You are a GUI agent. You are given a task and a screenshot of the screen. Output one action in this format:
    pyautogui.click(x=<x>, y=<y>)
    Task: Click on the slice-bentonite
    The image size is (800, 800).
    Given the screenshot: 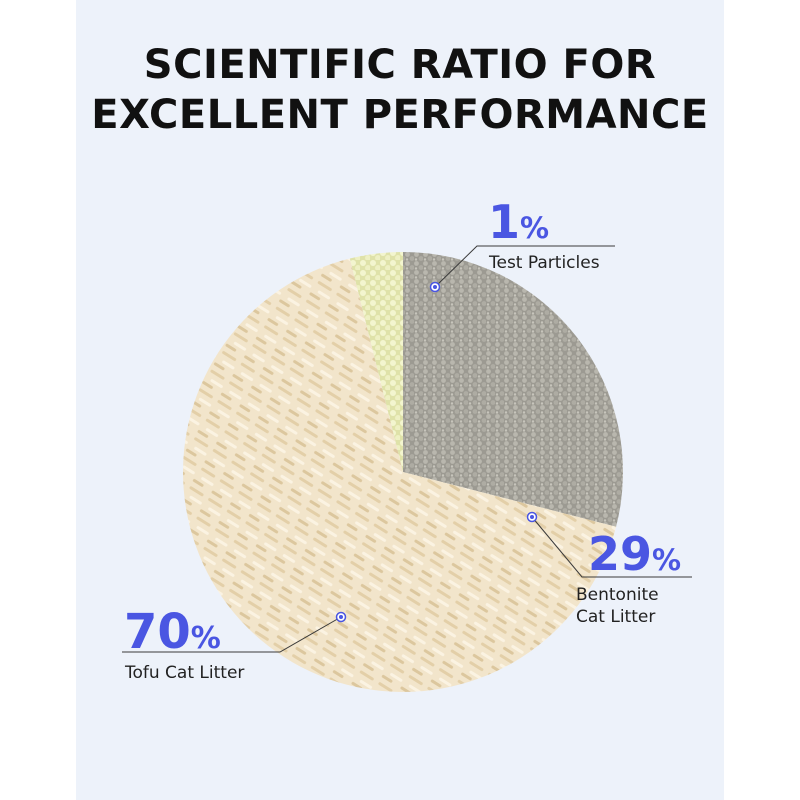 What is the action you would take?
    pyautogui.click(x=513, y=389)
    